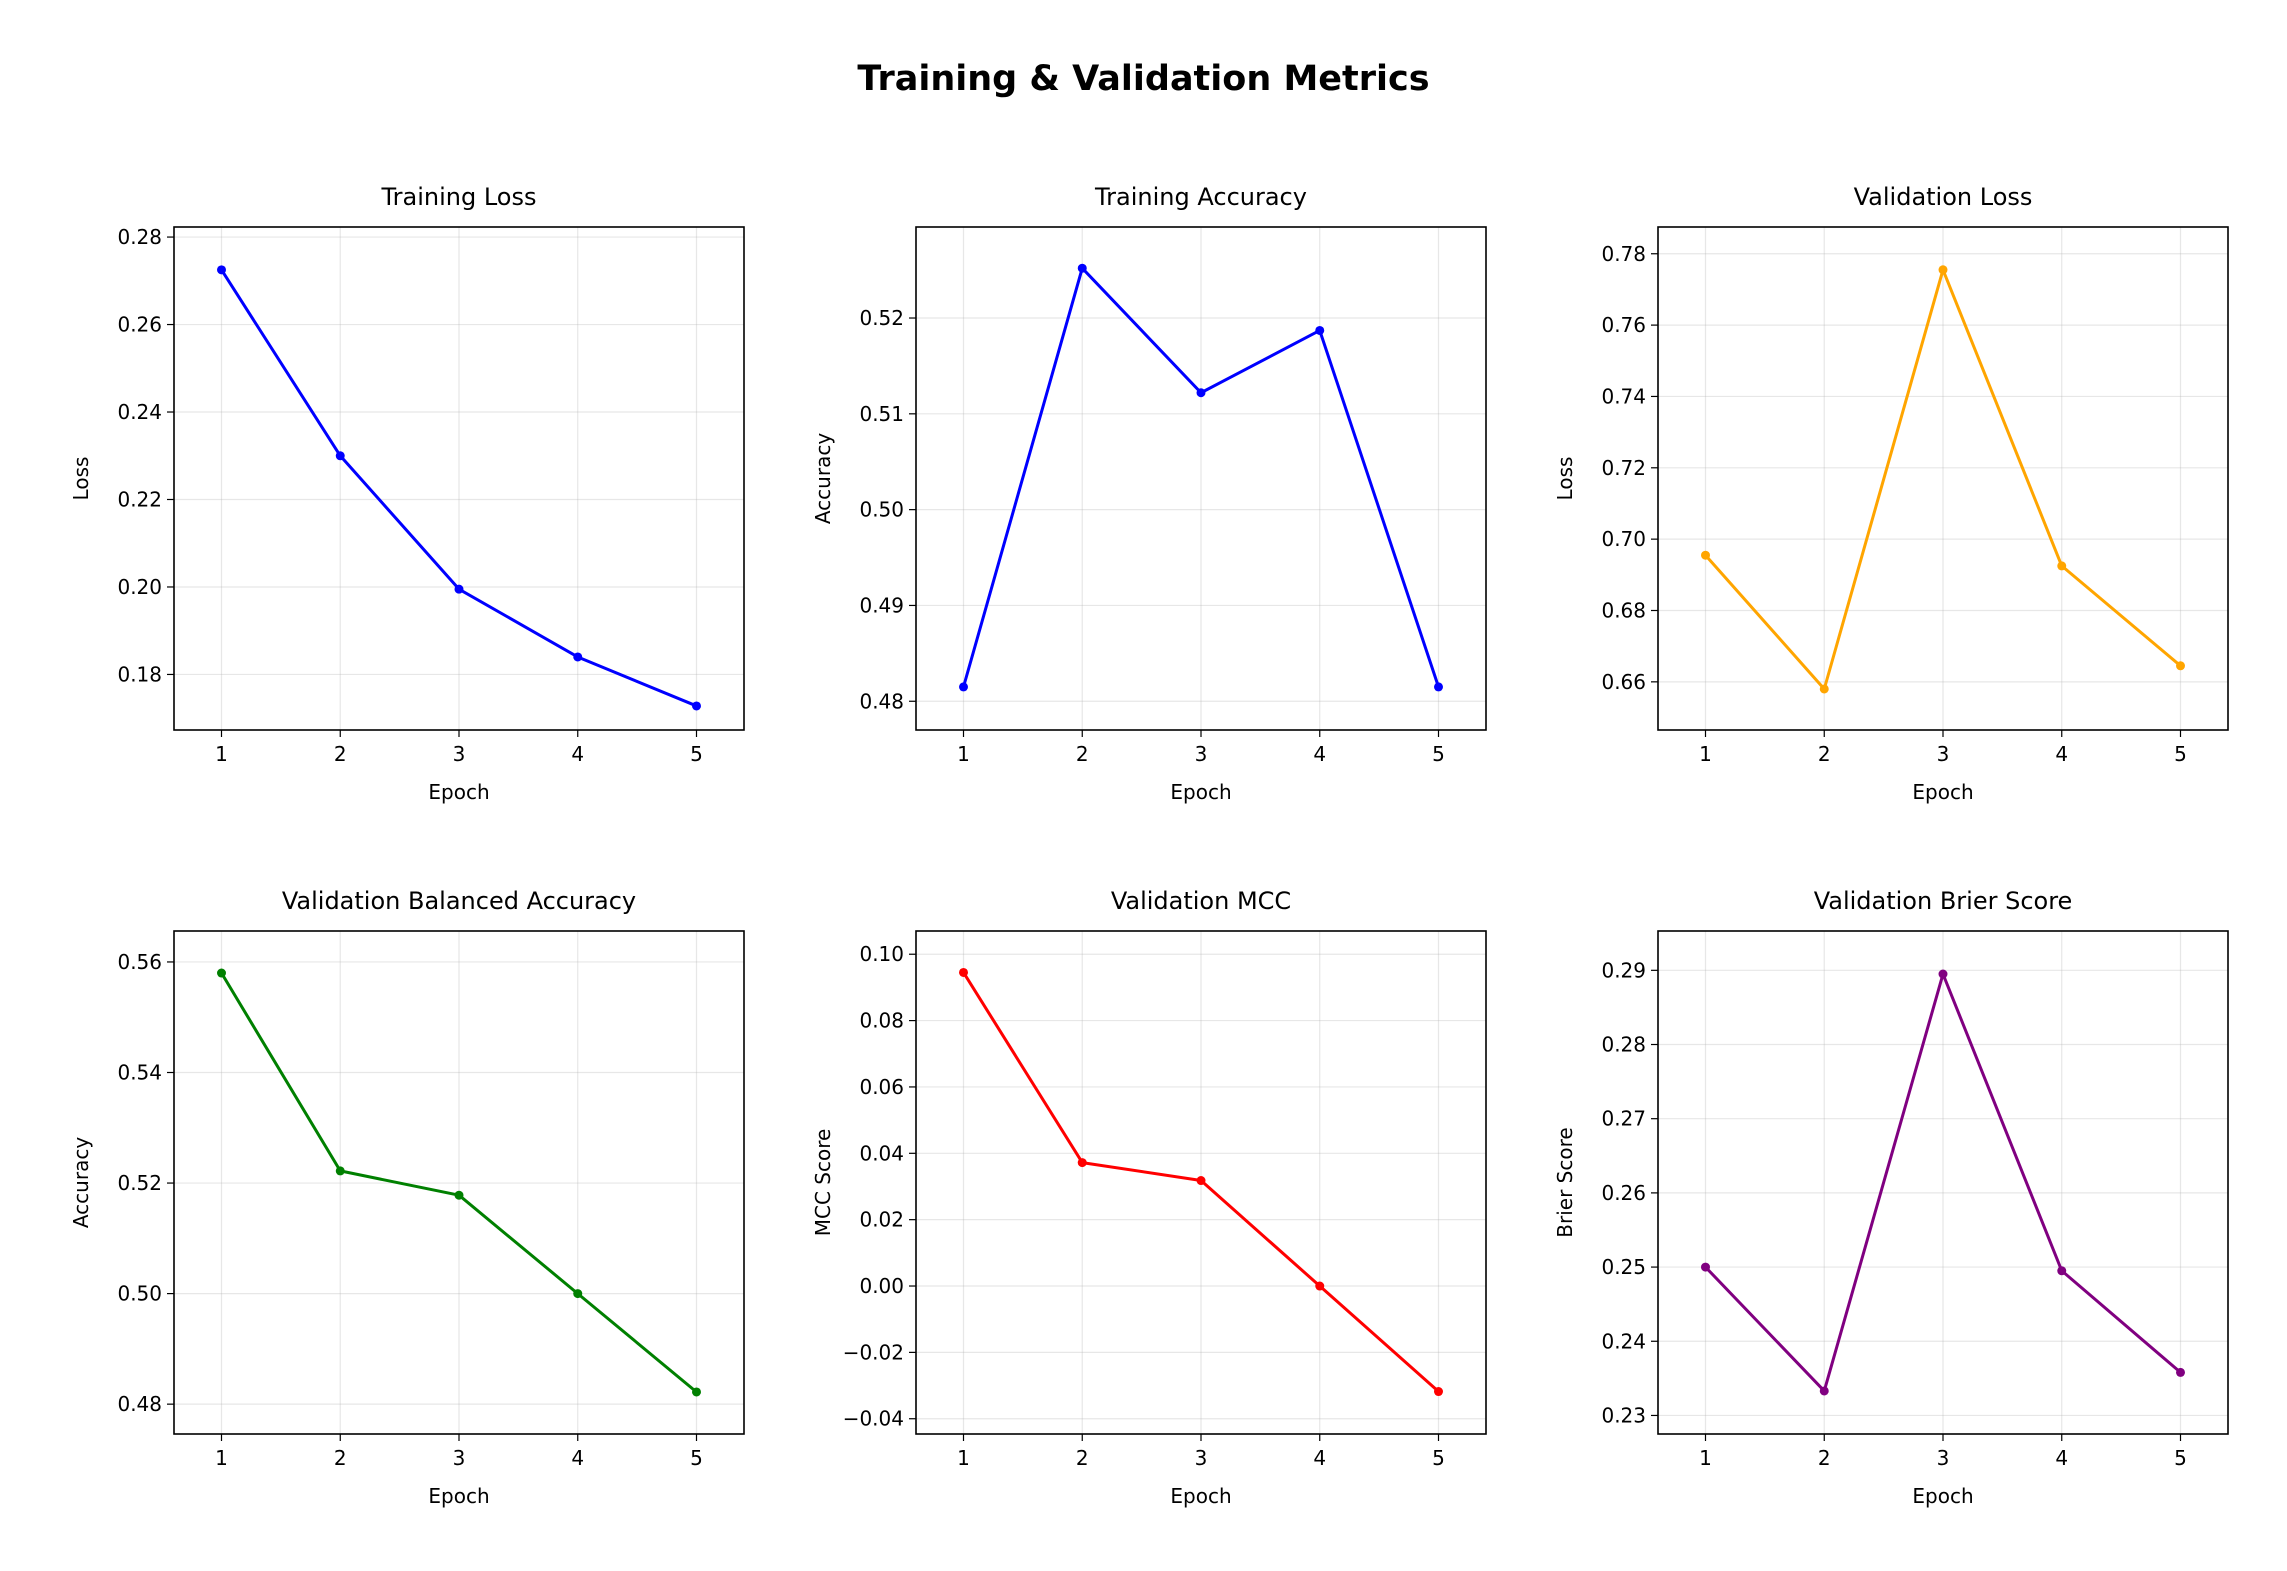 The width and height of the screenshot is (2287, 1571). Describe the element at coordinates (139, 587) in the screenshot. I see `y-tick-label: 0.20` at that location.